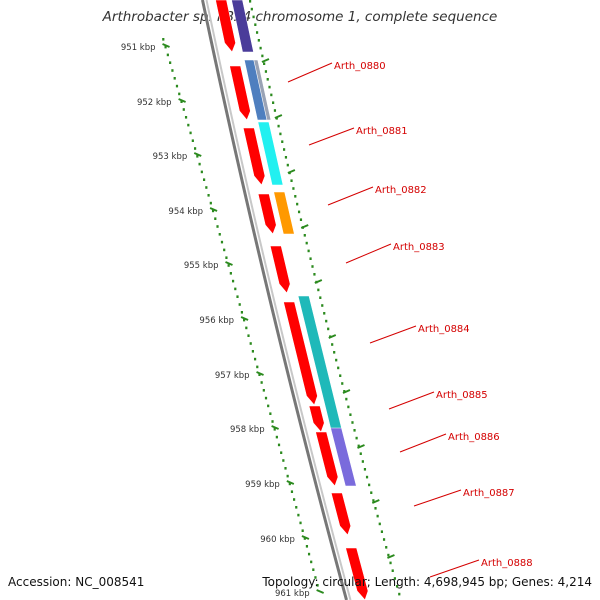  Describe the element at coordinates (462, 395) in the screenshot. I see `gene-label: Arth_0885` at that location.